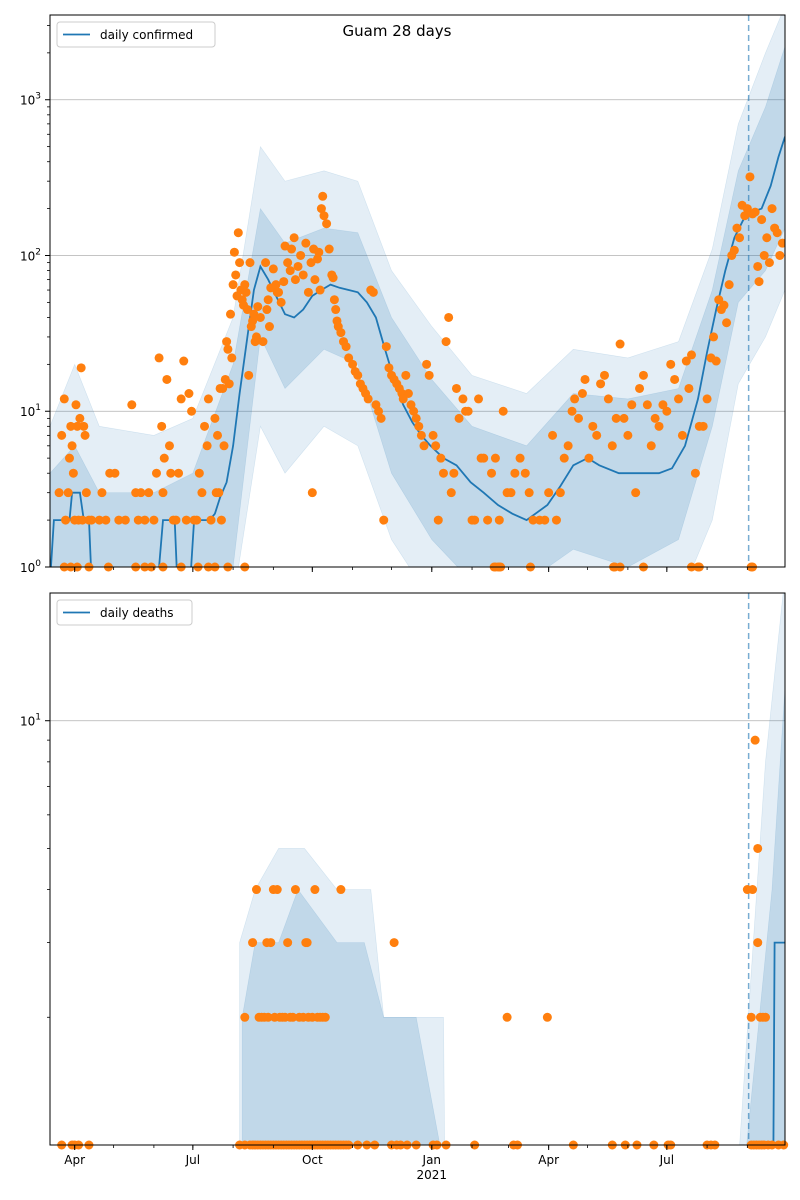 This screenshot has width=800, height=1200. What do you see at coordinates (312, 1160) in the screenshot?
I see `x-tick-label: Oct` at bounding box center [312, 1160].